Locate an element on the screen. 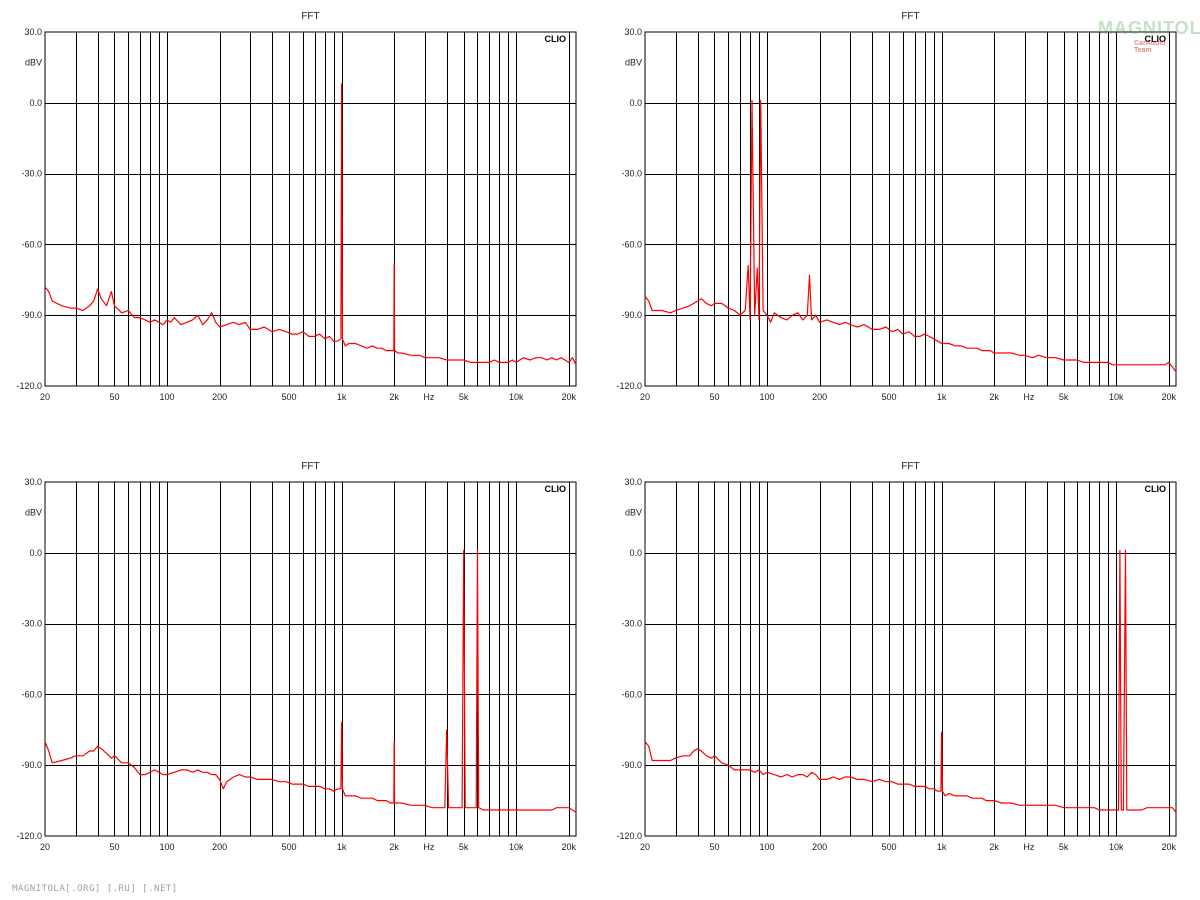 Image resolution: width=1200 pixels, height=900 pixels. logo-sub-text: CarAudio Team is located at coordinates (1150, 47).